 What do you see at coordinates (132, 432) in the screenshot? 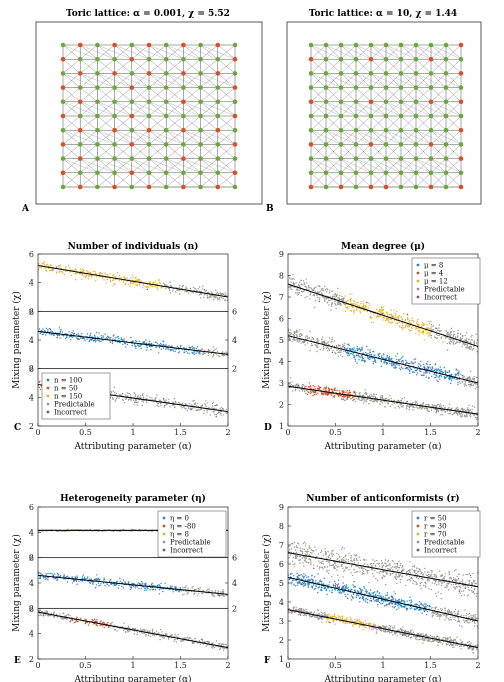
I see `x-tick-label: 1` at bounding box center [132, 432].